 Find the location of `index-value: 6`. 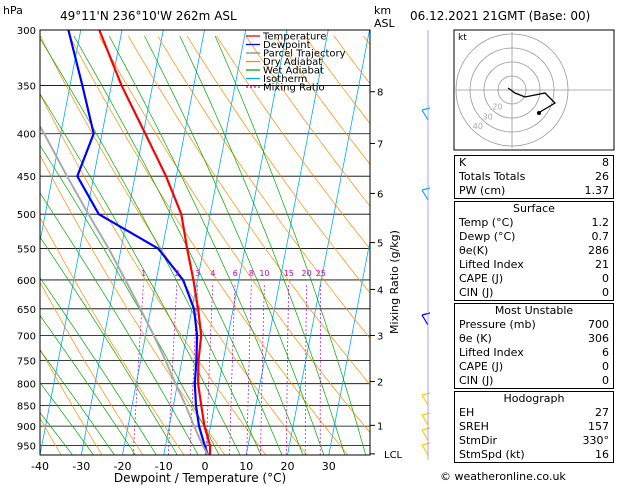

index-value: 6 is located at coordinates (605, 352).